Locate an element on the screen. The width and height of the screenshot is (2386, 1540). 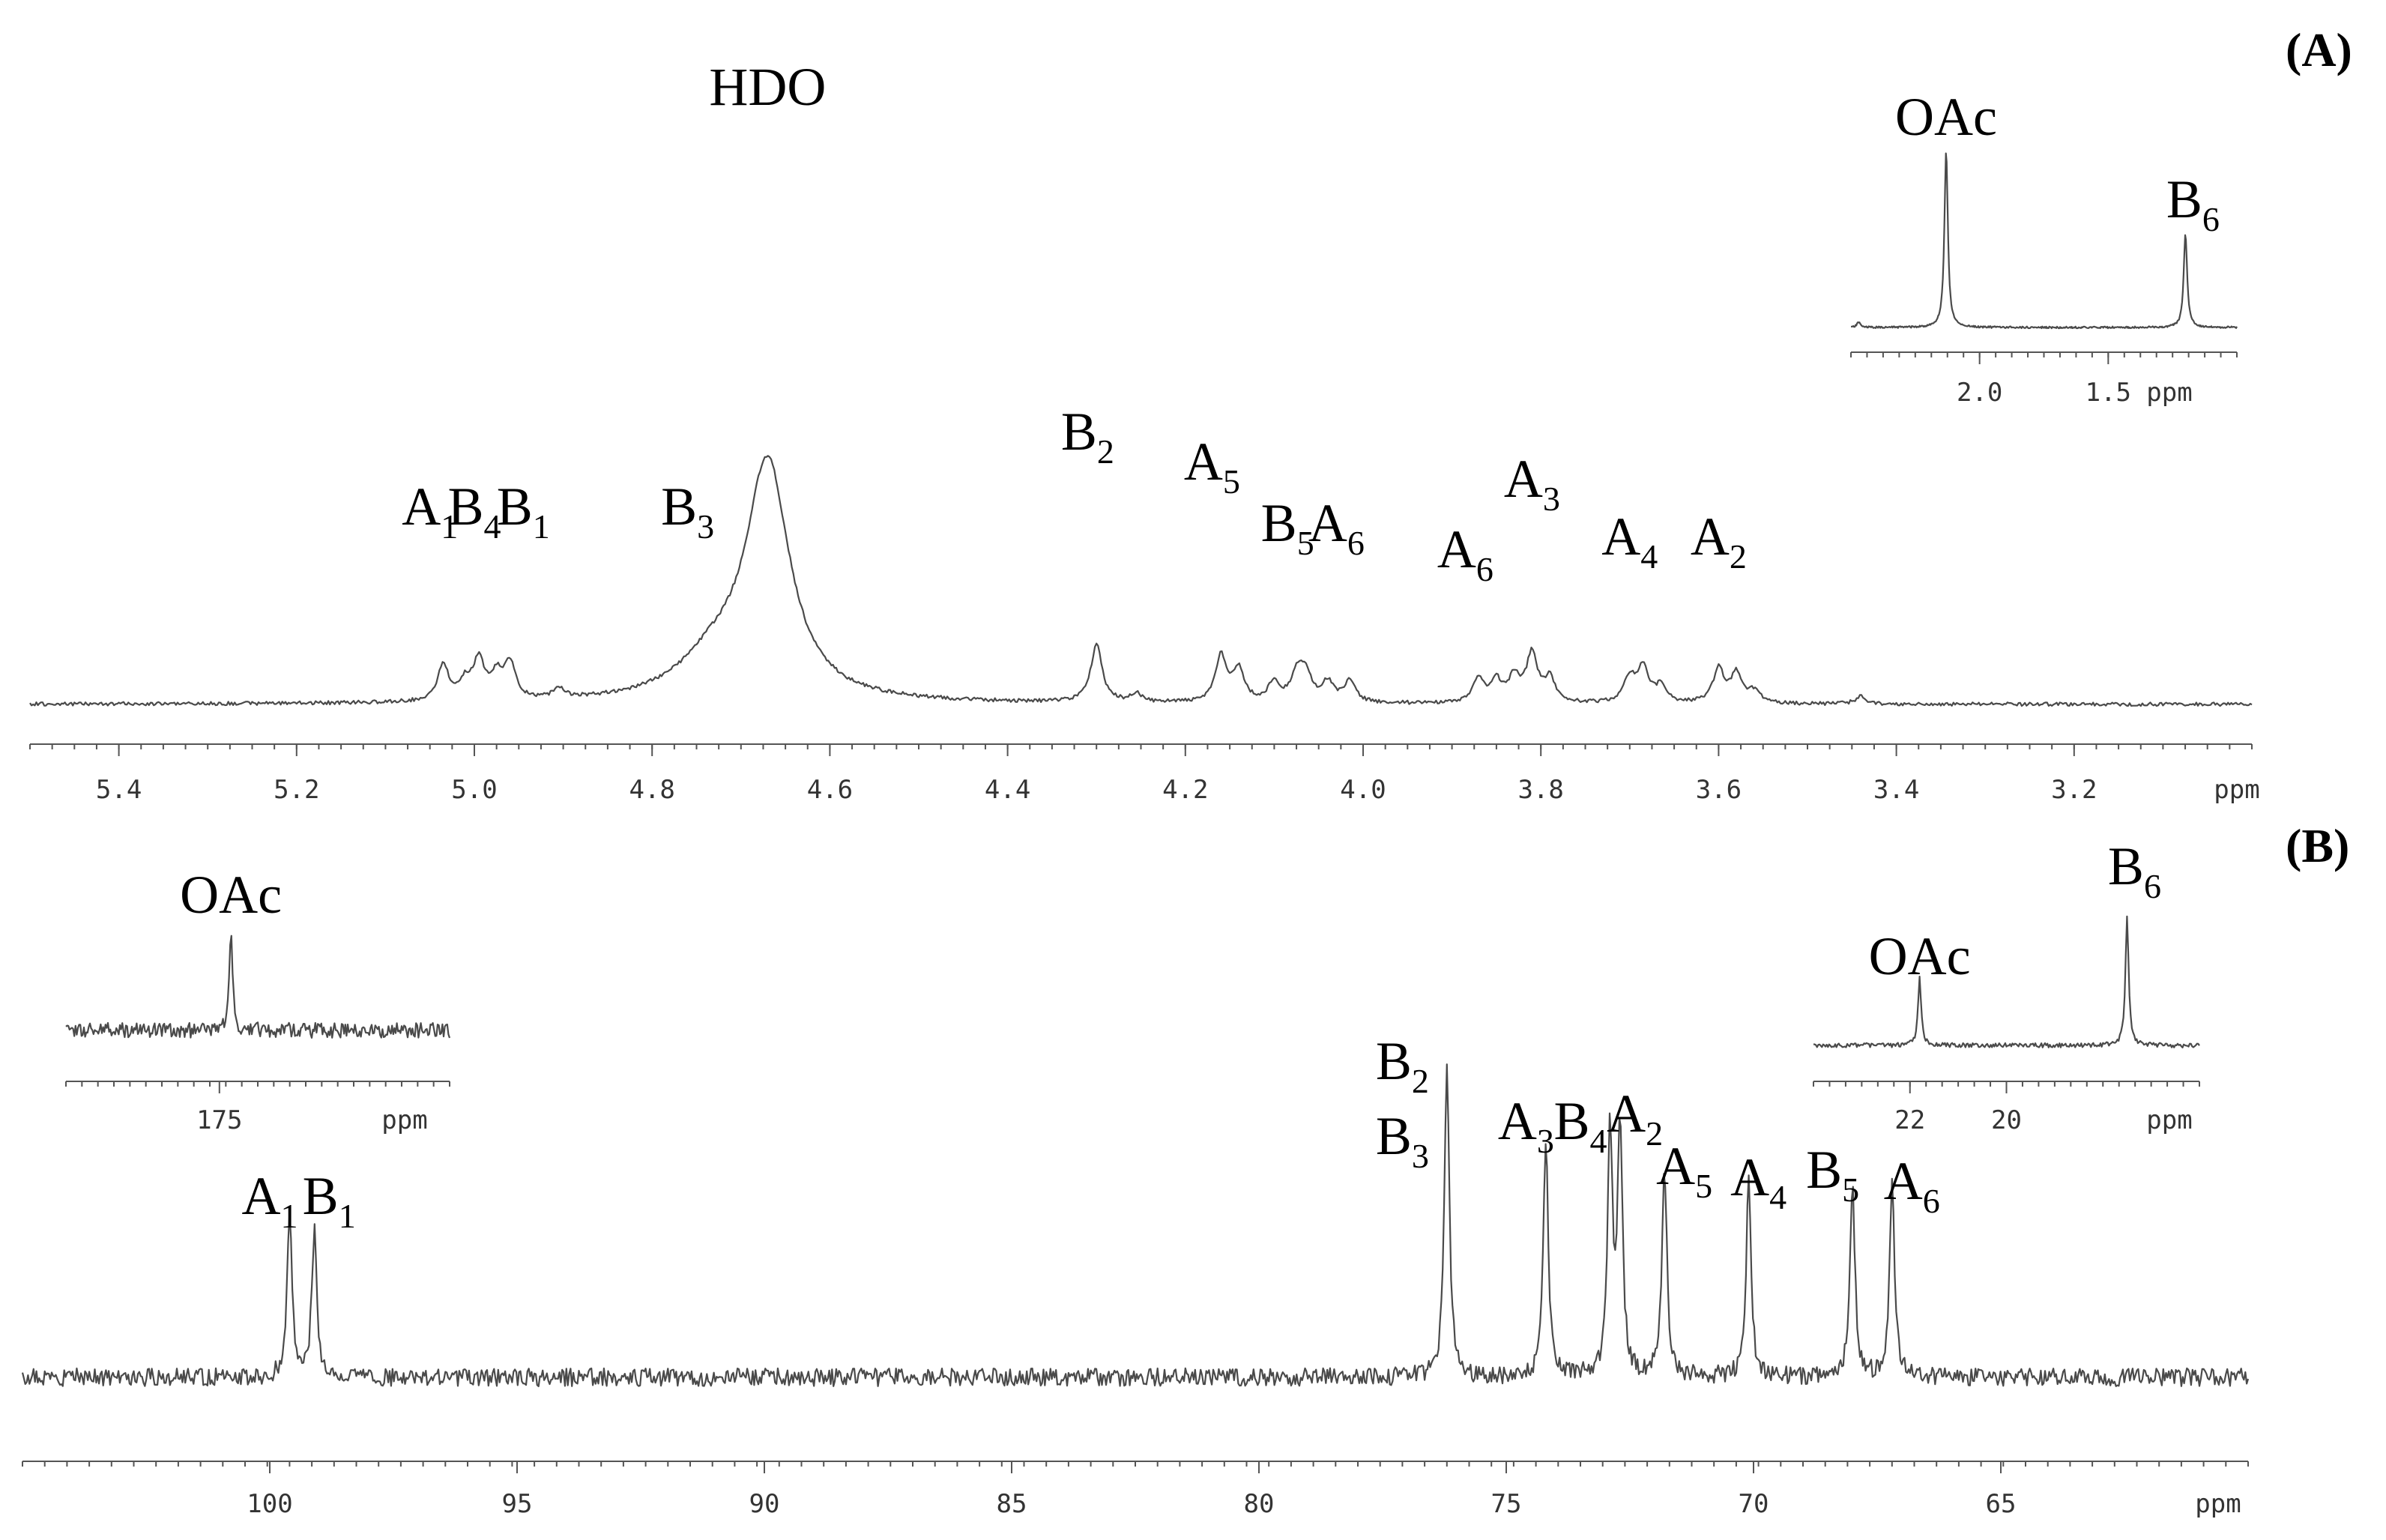
panel-b-tick-label: 65 is located at coordinates (2001, 1504).